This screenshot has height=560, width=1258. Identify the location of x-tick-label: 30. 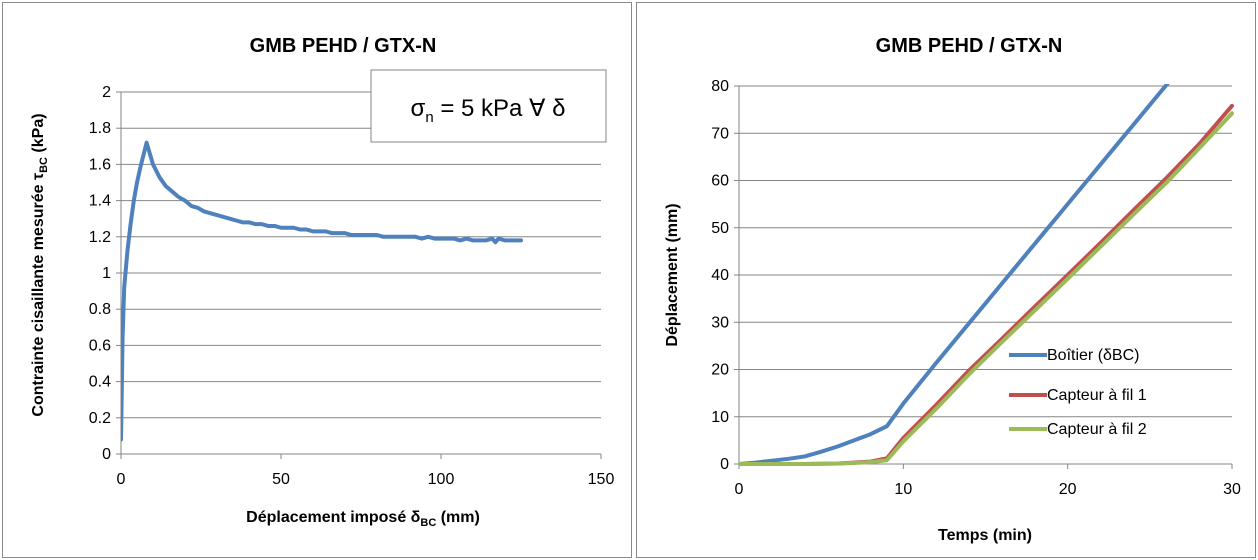
(1232, 489).